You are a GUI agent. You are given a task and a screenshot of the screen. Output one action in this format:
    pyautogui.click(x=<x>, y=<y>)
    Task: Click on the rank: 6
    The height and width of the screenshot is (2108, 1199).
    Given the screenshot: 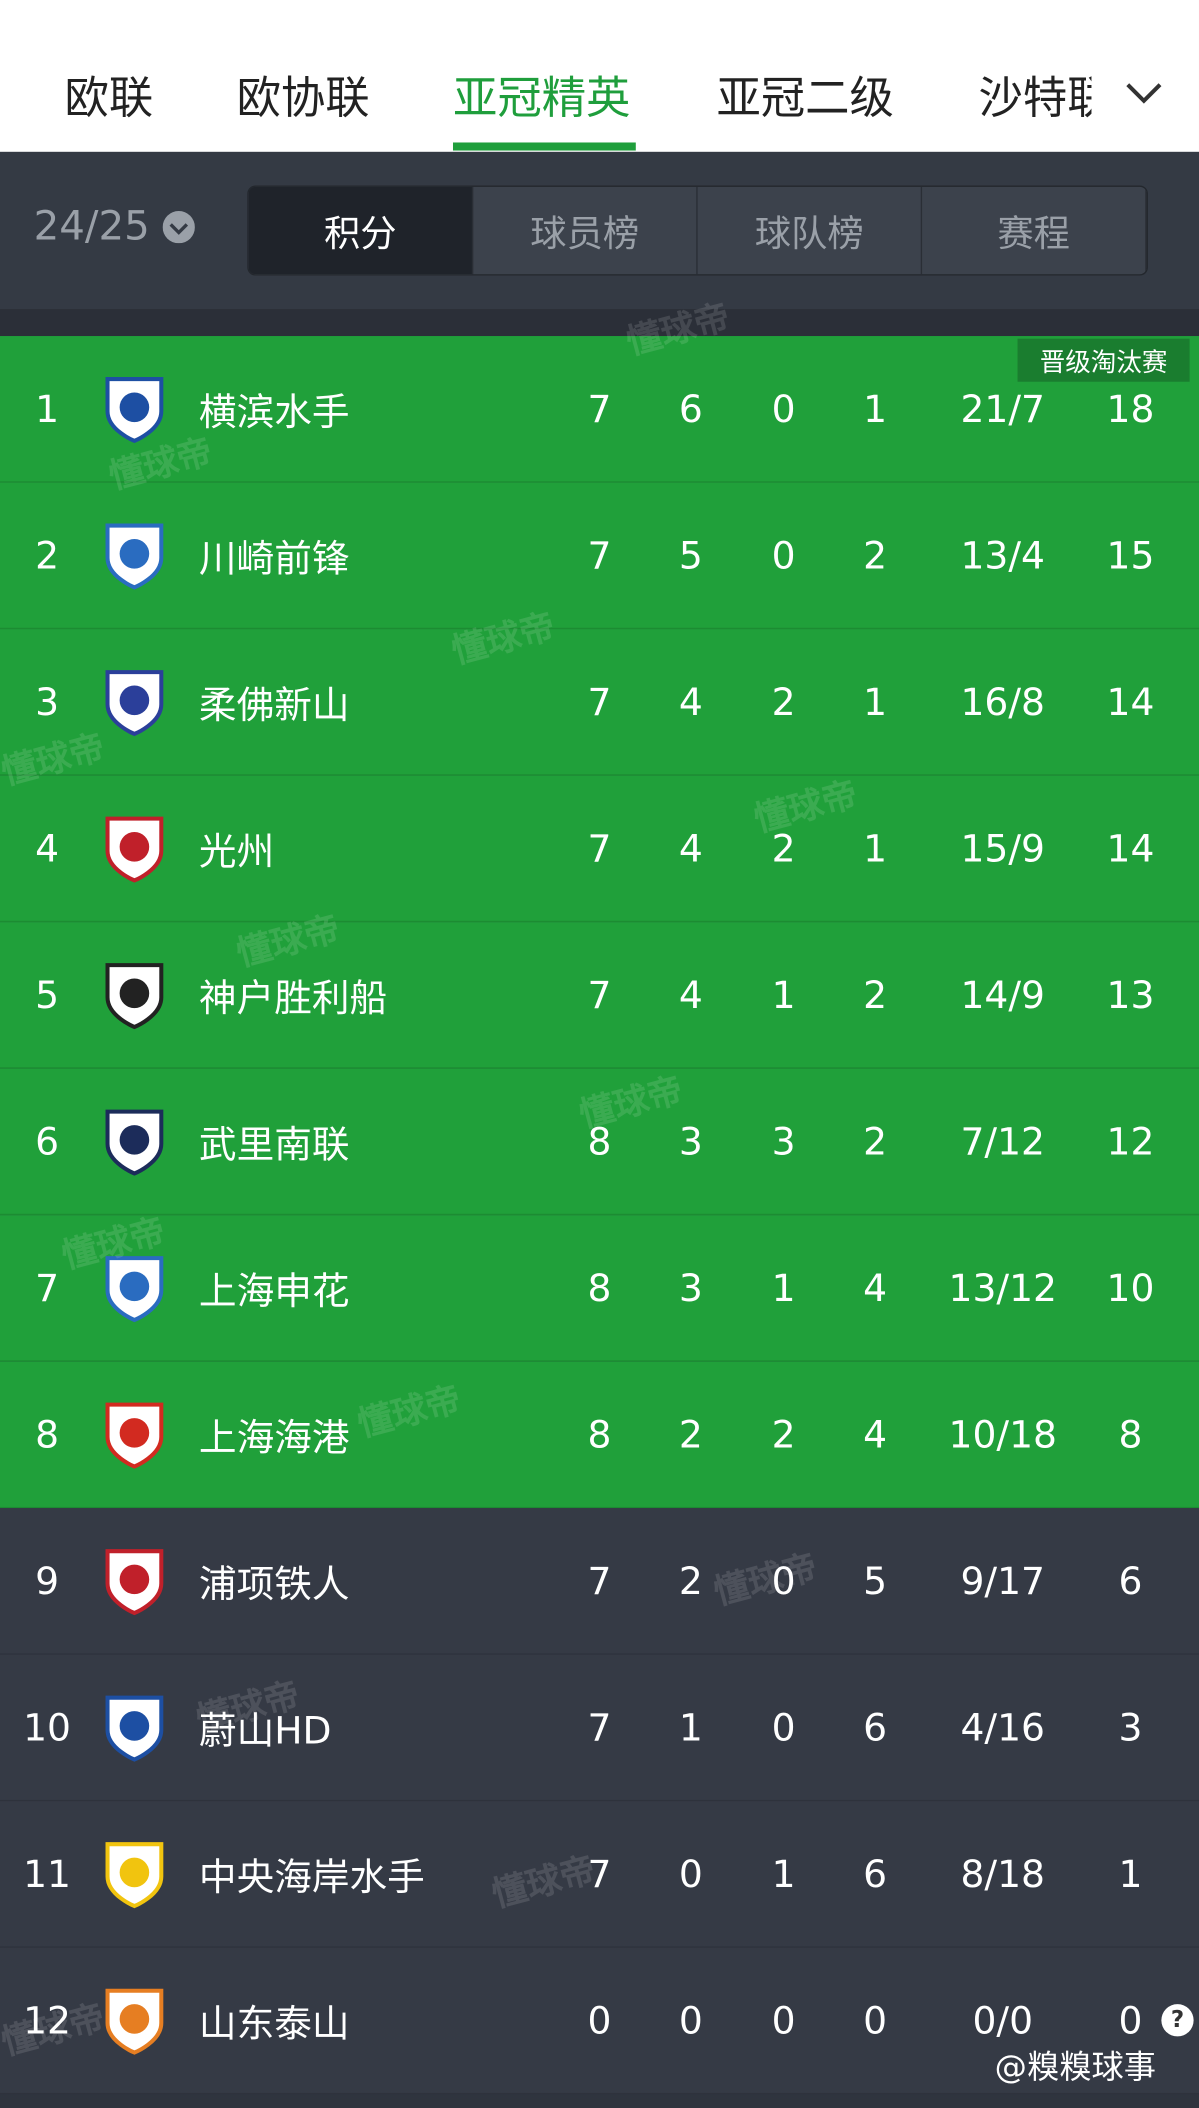 What is the action you would take?
    pyautogui.click(x=47, y=1142)
    